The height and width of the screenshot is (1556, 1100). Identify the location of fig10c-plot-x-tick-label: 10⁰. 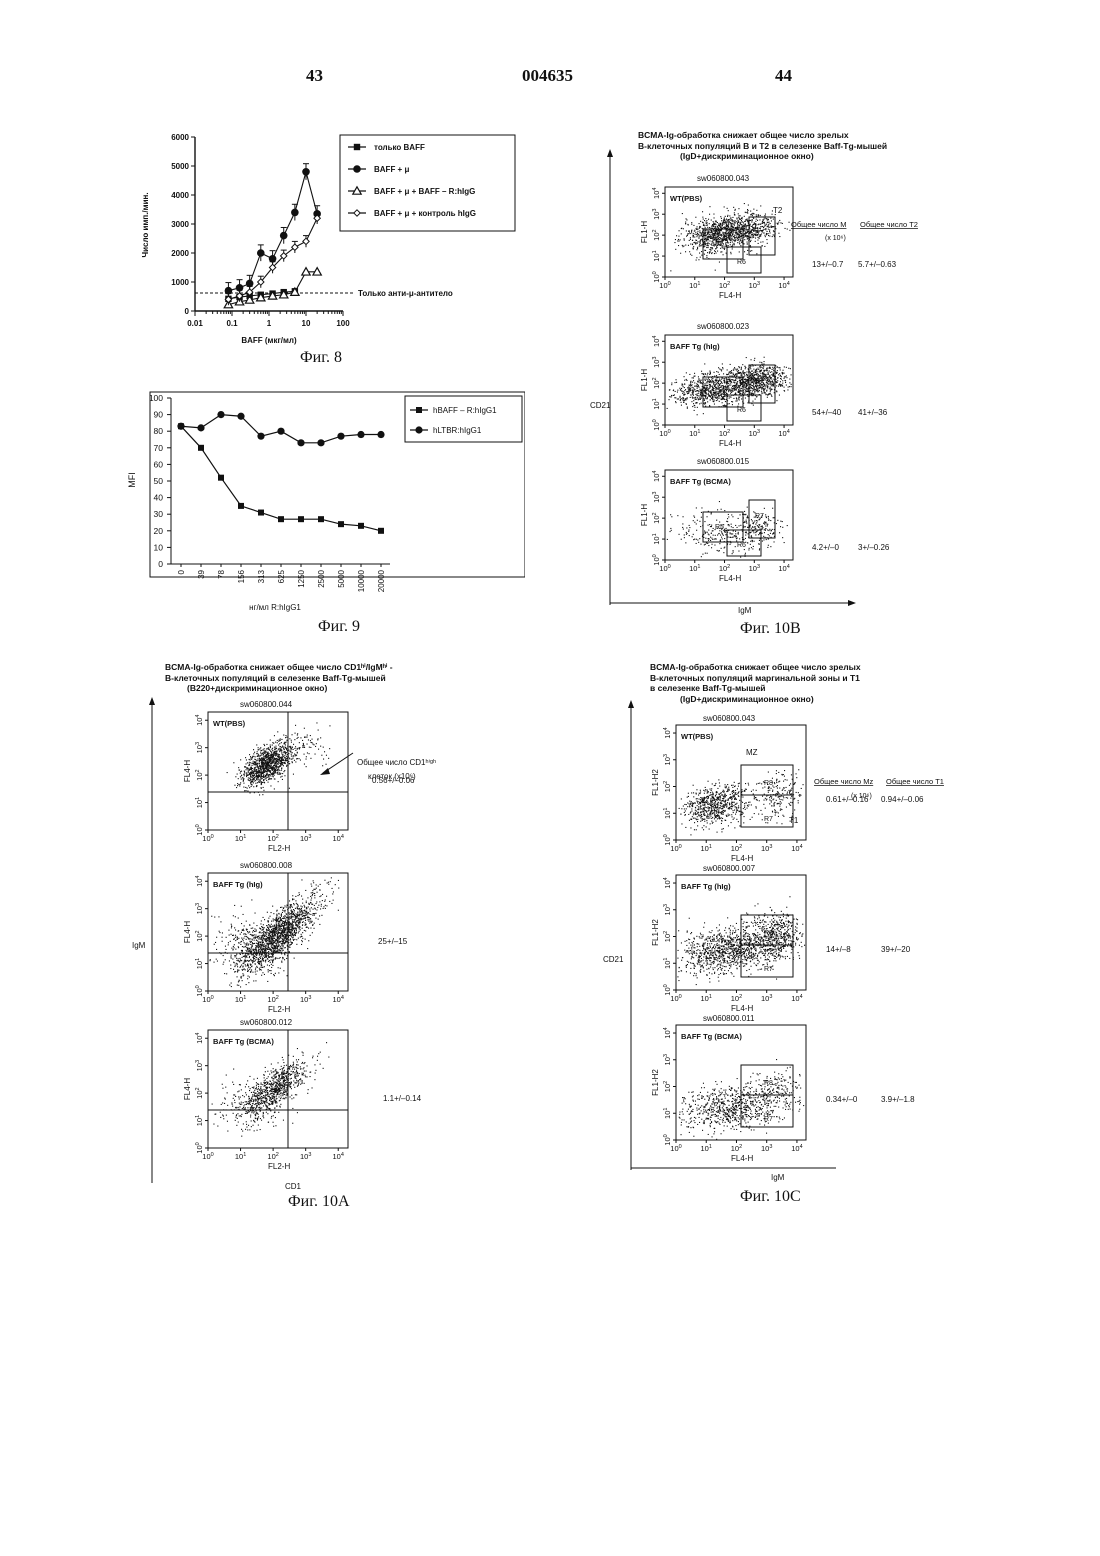
(675, 998).